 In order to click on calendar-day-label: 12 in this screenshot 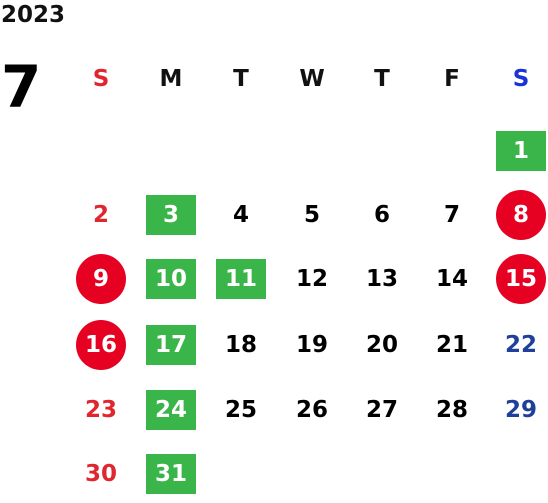, I will do `click(311, 279)`.